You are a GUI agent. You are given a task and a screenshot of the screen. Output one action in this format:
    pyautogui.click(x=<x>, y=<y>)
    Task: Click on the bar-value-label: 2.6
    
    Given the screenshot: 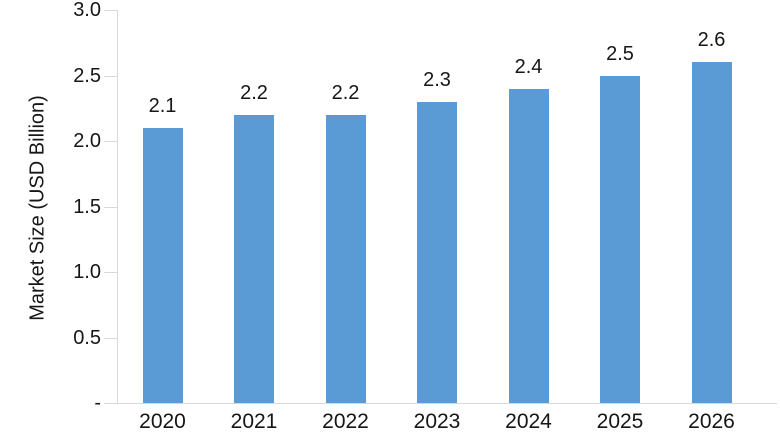 What is the action you would take?
    pyautogui.click(x=711, y=40)
    